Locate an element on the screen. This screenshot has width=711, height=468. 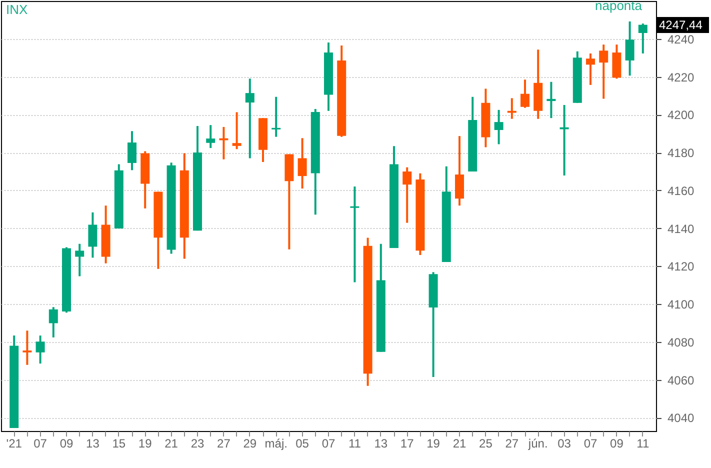
y-tick-label: 4240 is located at coordinates (681, 39).